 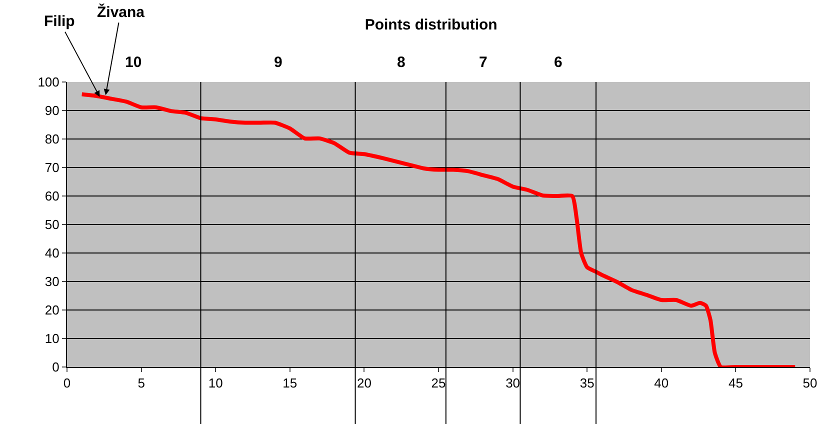 I want to click on annotation: Živana, so click(x=121, y=12).